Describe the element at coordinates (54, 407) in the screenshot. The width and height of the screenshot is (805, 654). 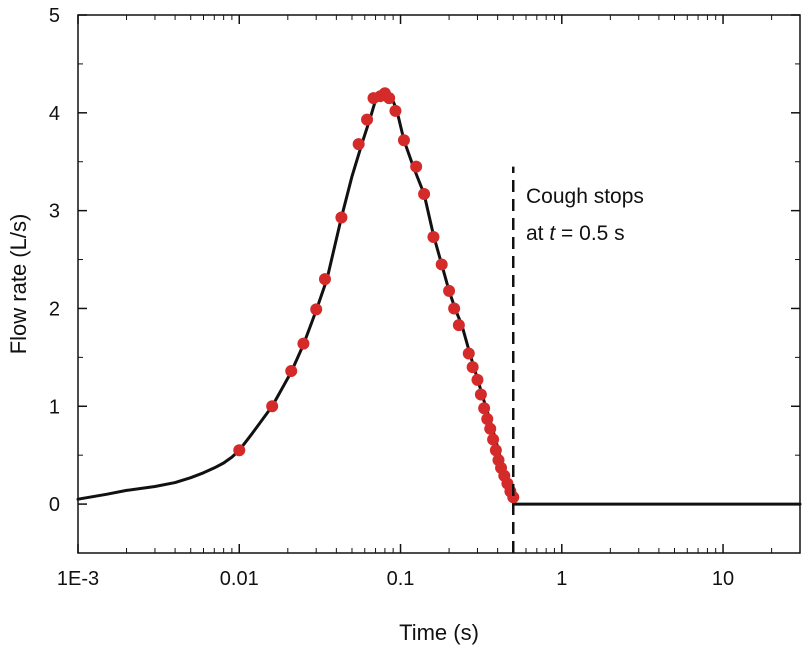
I see `y-tick-label: 1` at that location.